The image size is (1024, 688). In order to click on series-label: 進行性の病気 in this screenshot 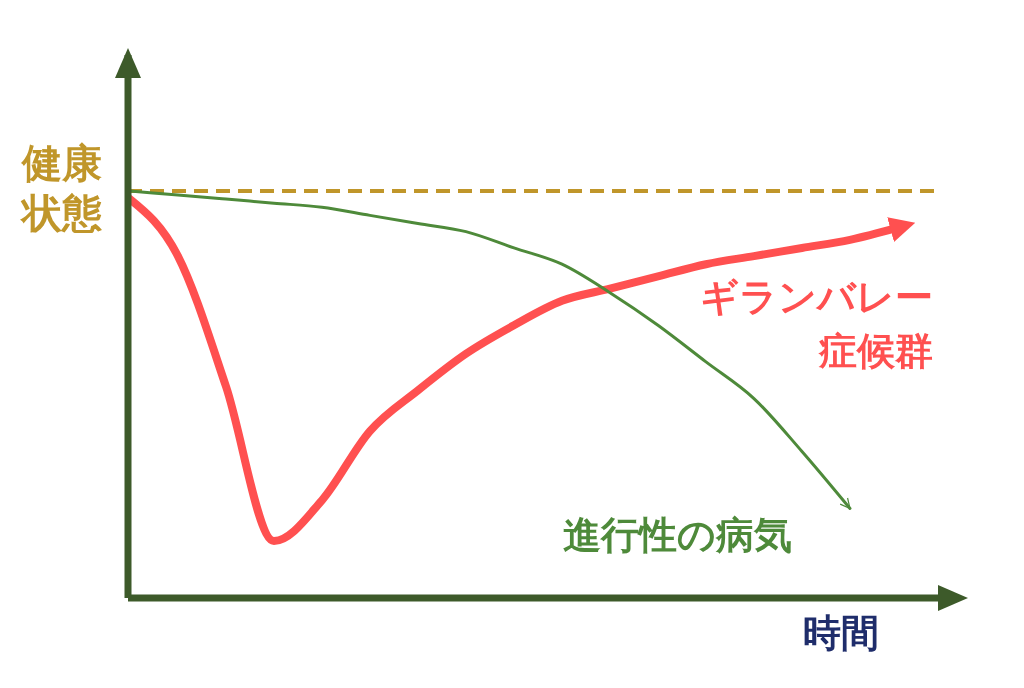, I will do `click(678, 535)`.